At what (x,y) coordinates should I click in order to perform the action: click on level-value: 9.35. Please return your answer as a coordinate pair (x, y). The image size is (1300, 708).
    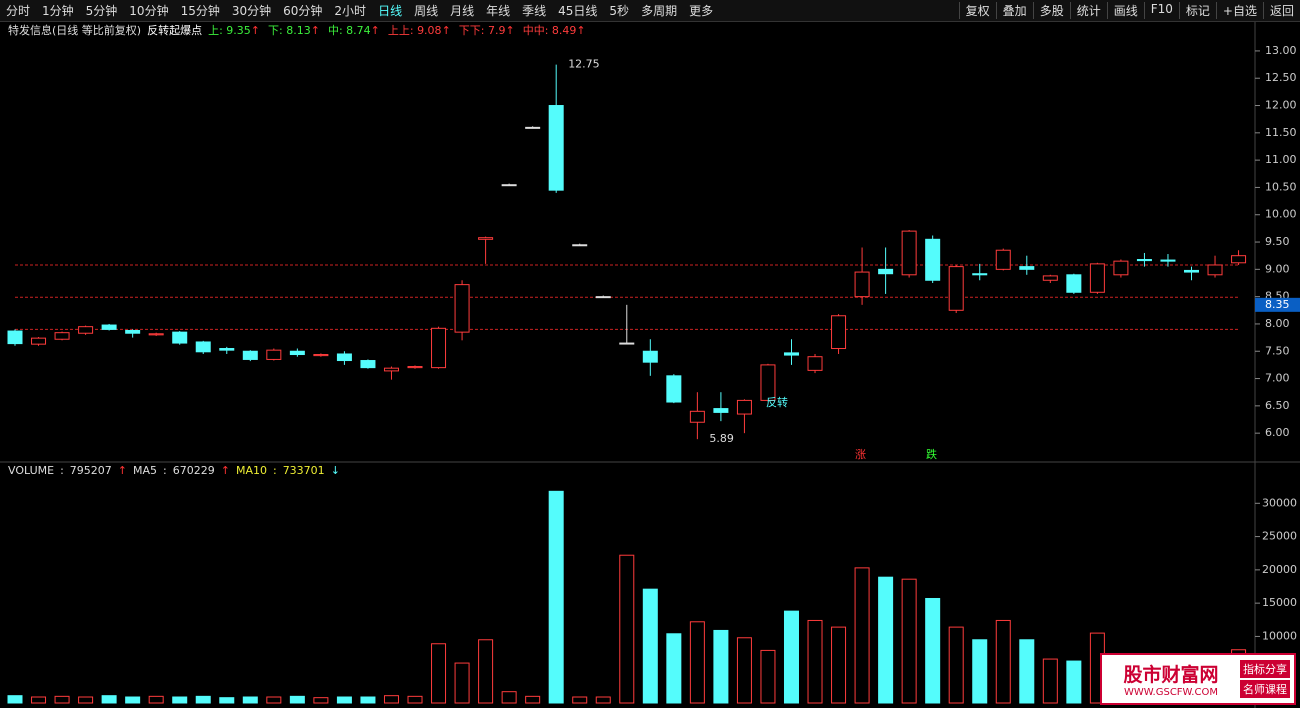
    Looking at the image, I should click on (238, 30).